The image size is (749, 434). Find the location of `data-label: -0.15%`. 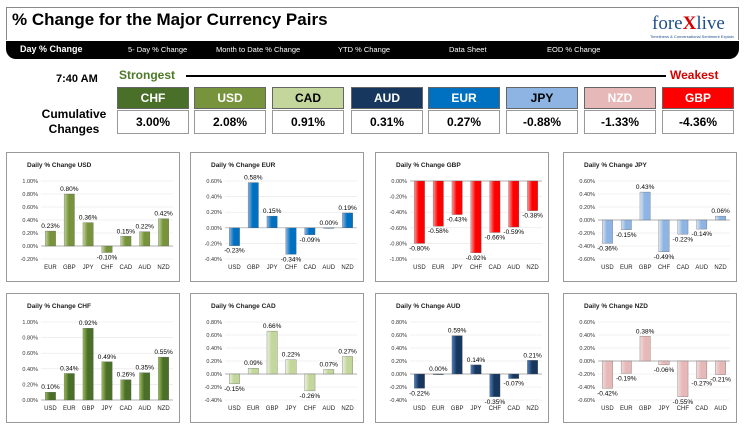

data-label: -0.15% is located at coordinates (626, 235).